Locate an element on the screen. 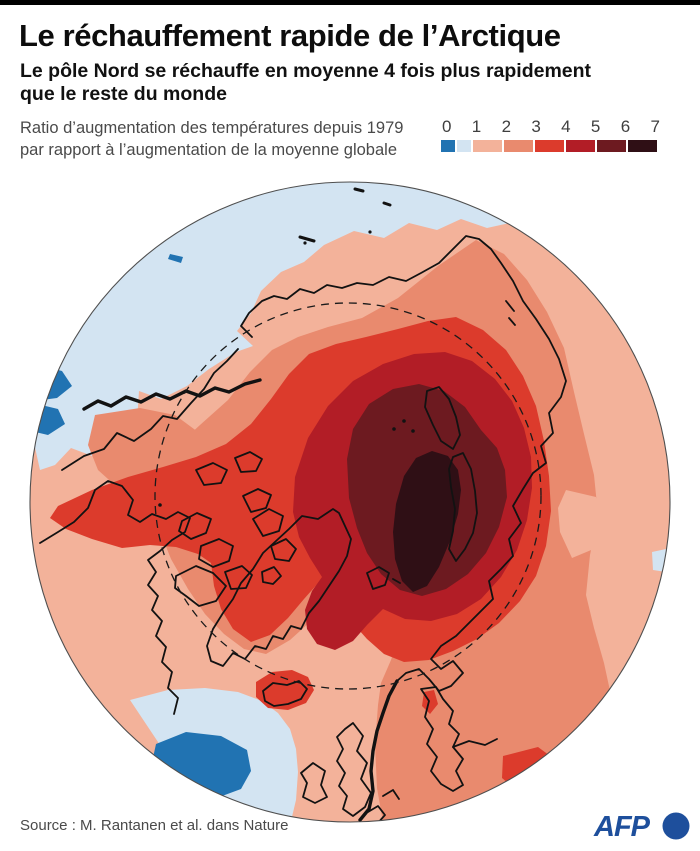 This screenshot has width=700, height=851. map-region-ratio-1-rim-spot is located at coordinates (661, 560).